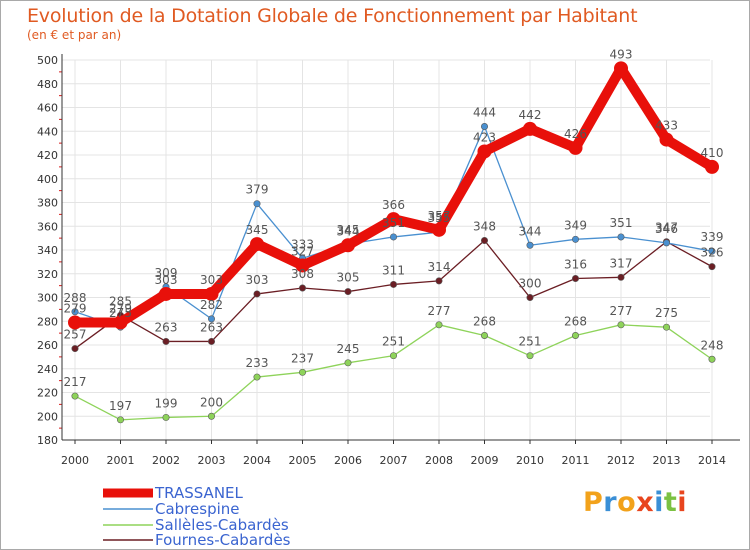  I want to click on data-label: 423, so click(484, 137).